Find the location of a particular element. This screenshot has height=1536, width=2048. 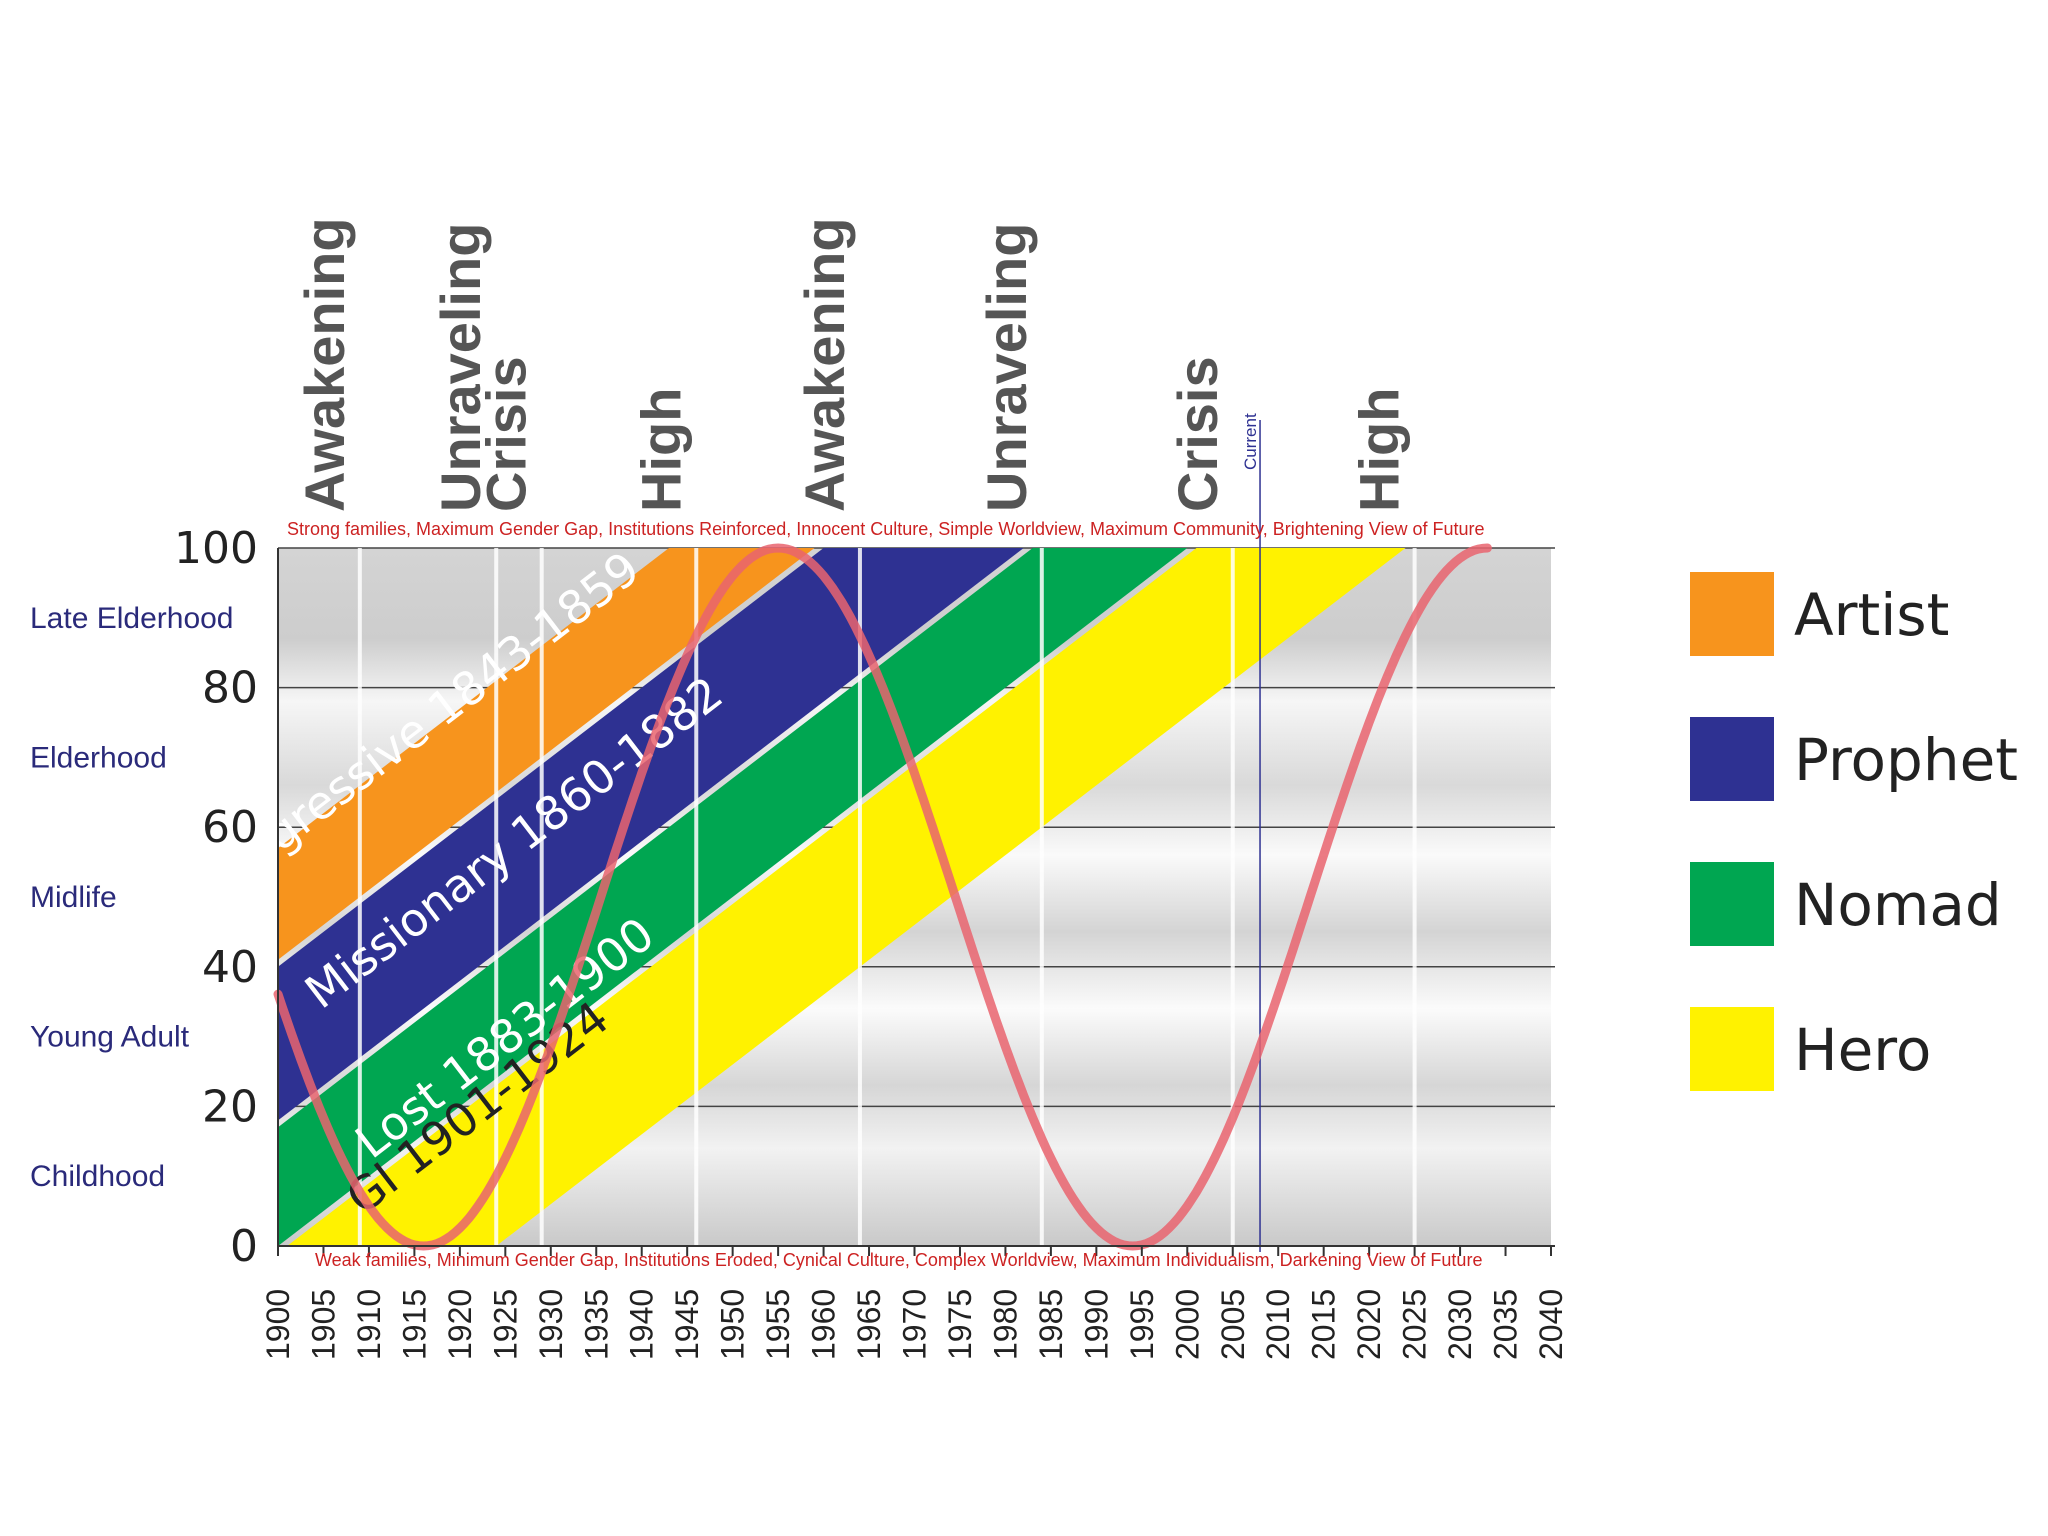

x-tick-label-1975: 1975 is located at coordinates (960, 1324).